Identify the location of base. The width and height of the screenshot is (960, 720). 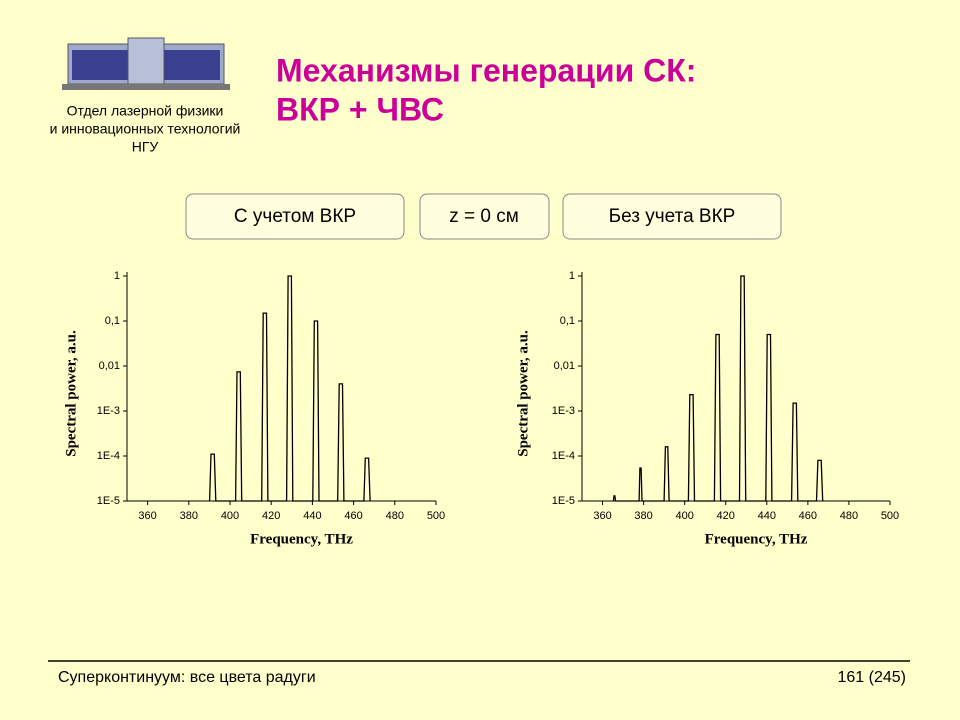
(146, 87).